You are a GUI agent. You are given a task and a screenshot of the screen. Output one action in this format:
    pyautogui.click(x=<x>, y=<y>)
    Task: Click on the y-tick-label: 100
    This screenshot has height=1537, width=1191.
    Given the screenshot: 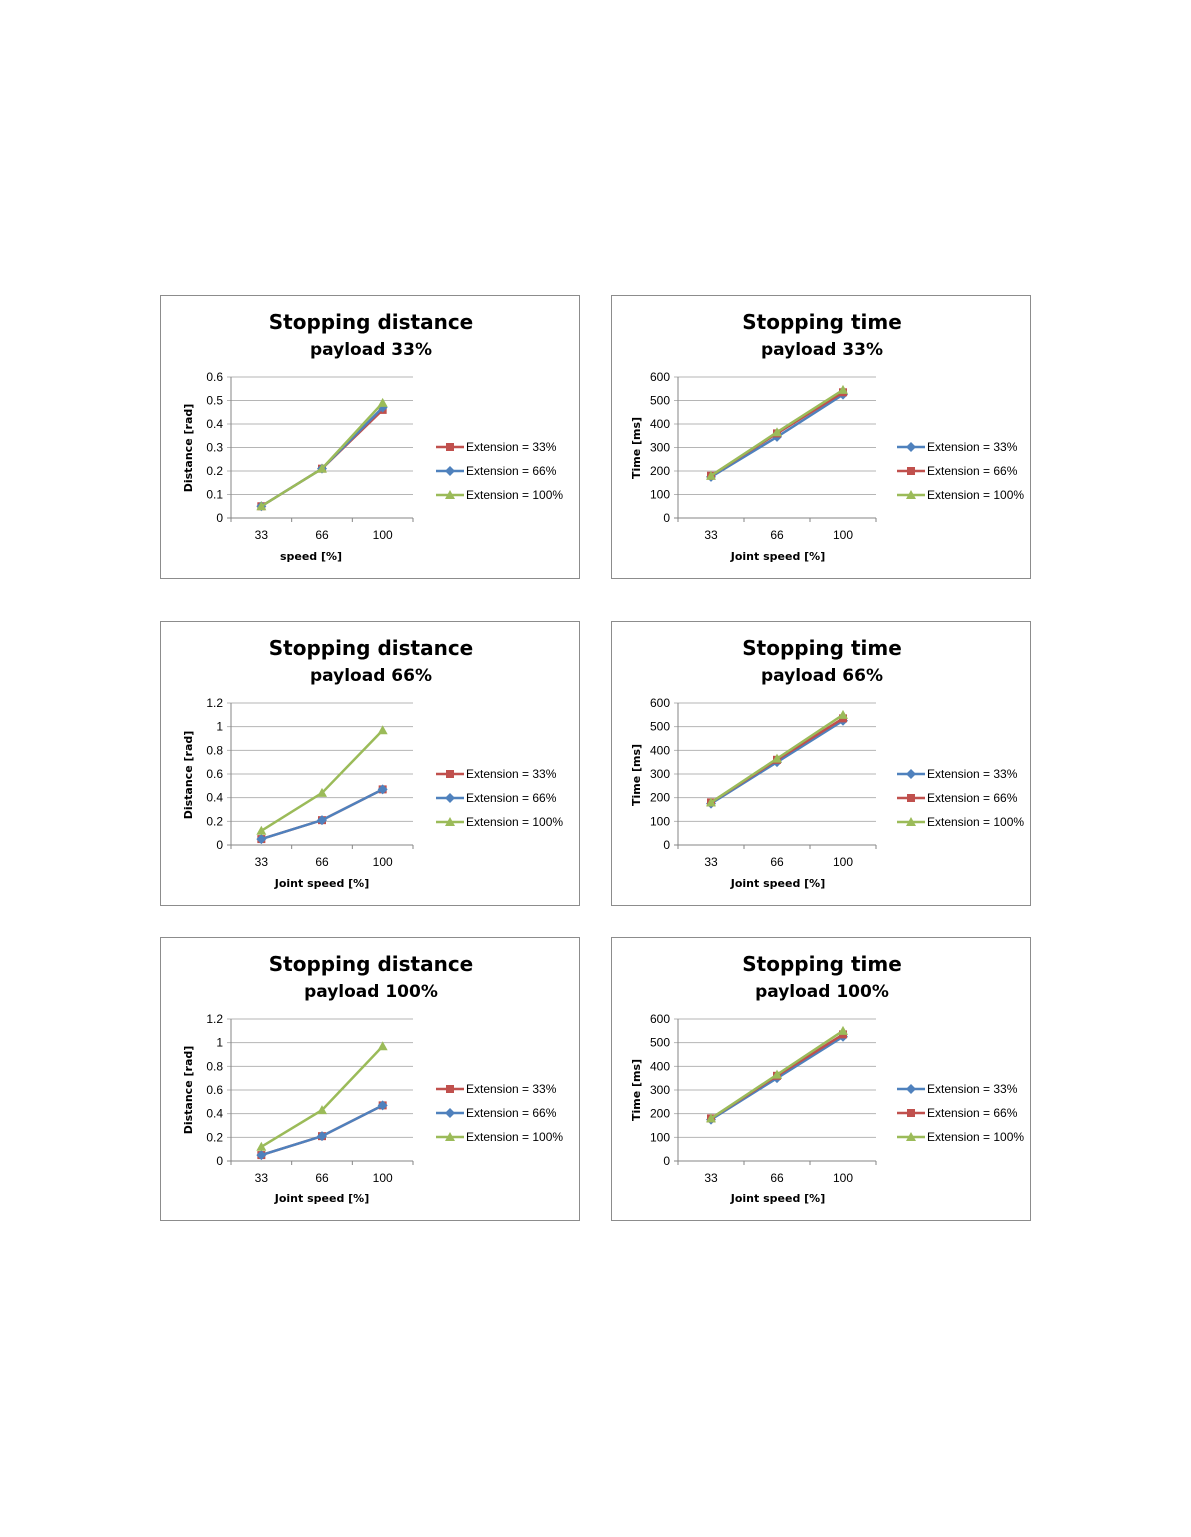 What is the action you would take?
    pyautogui.click(x=660, y=495)
    